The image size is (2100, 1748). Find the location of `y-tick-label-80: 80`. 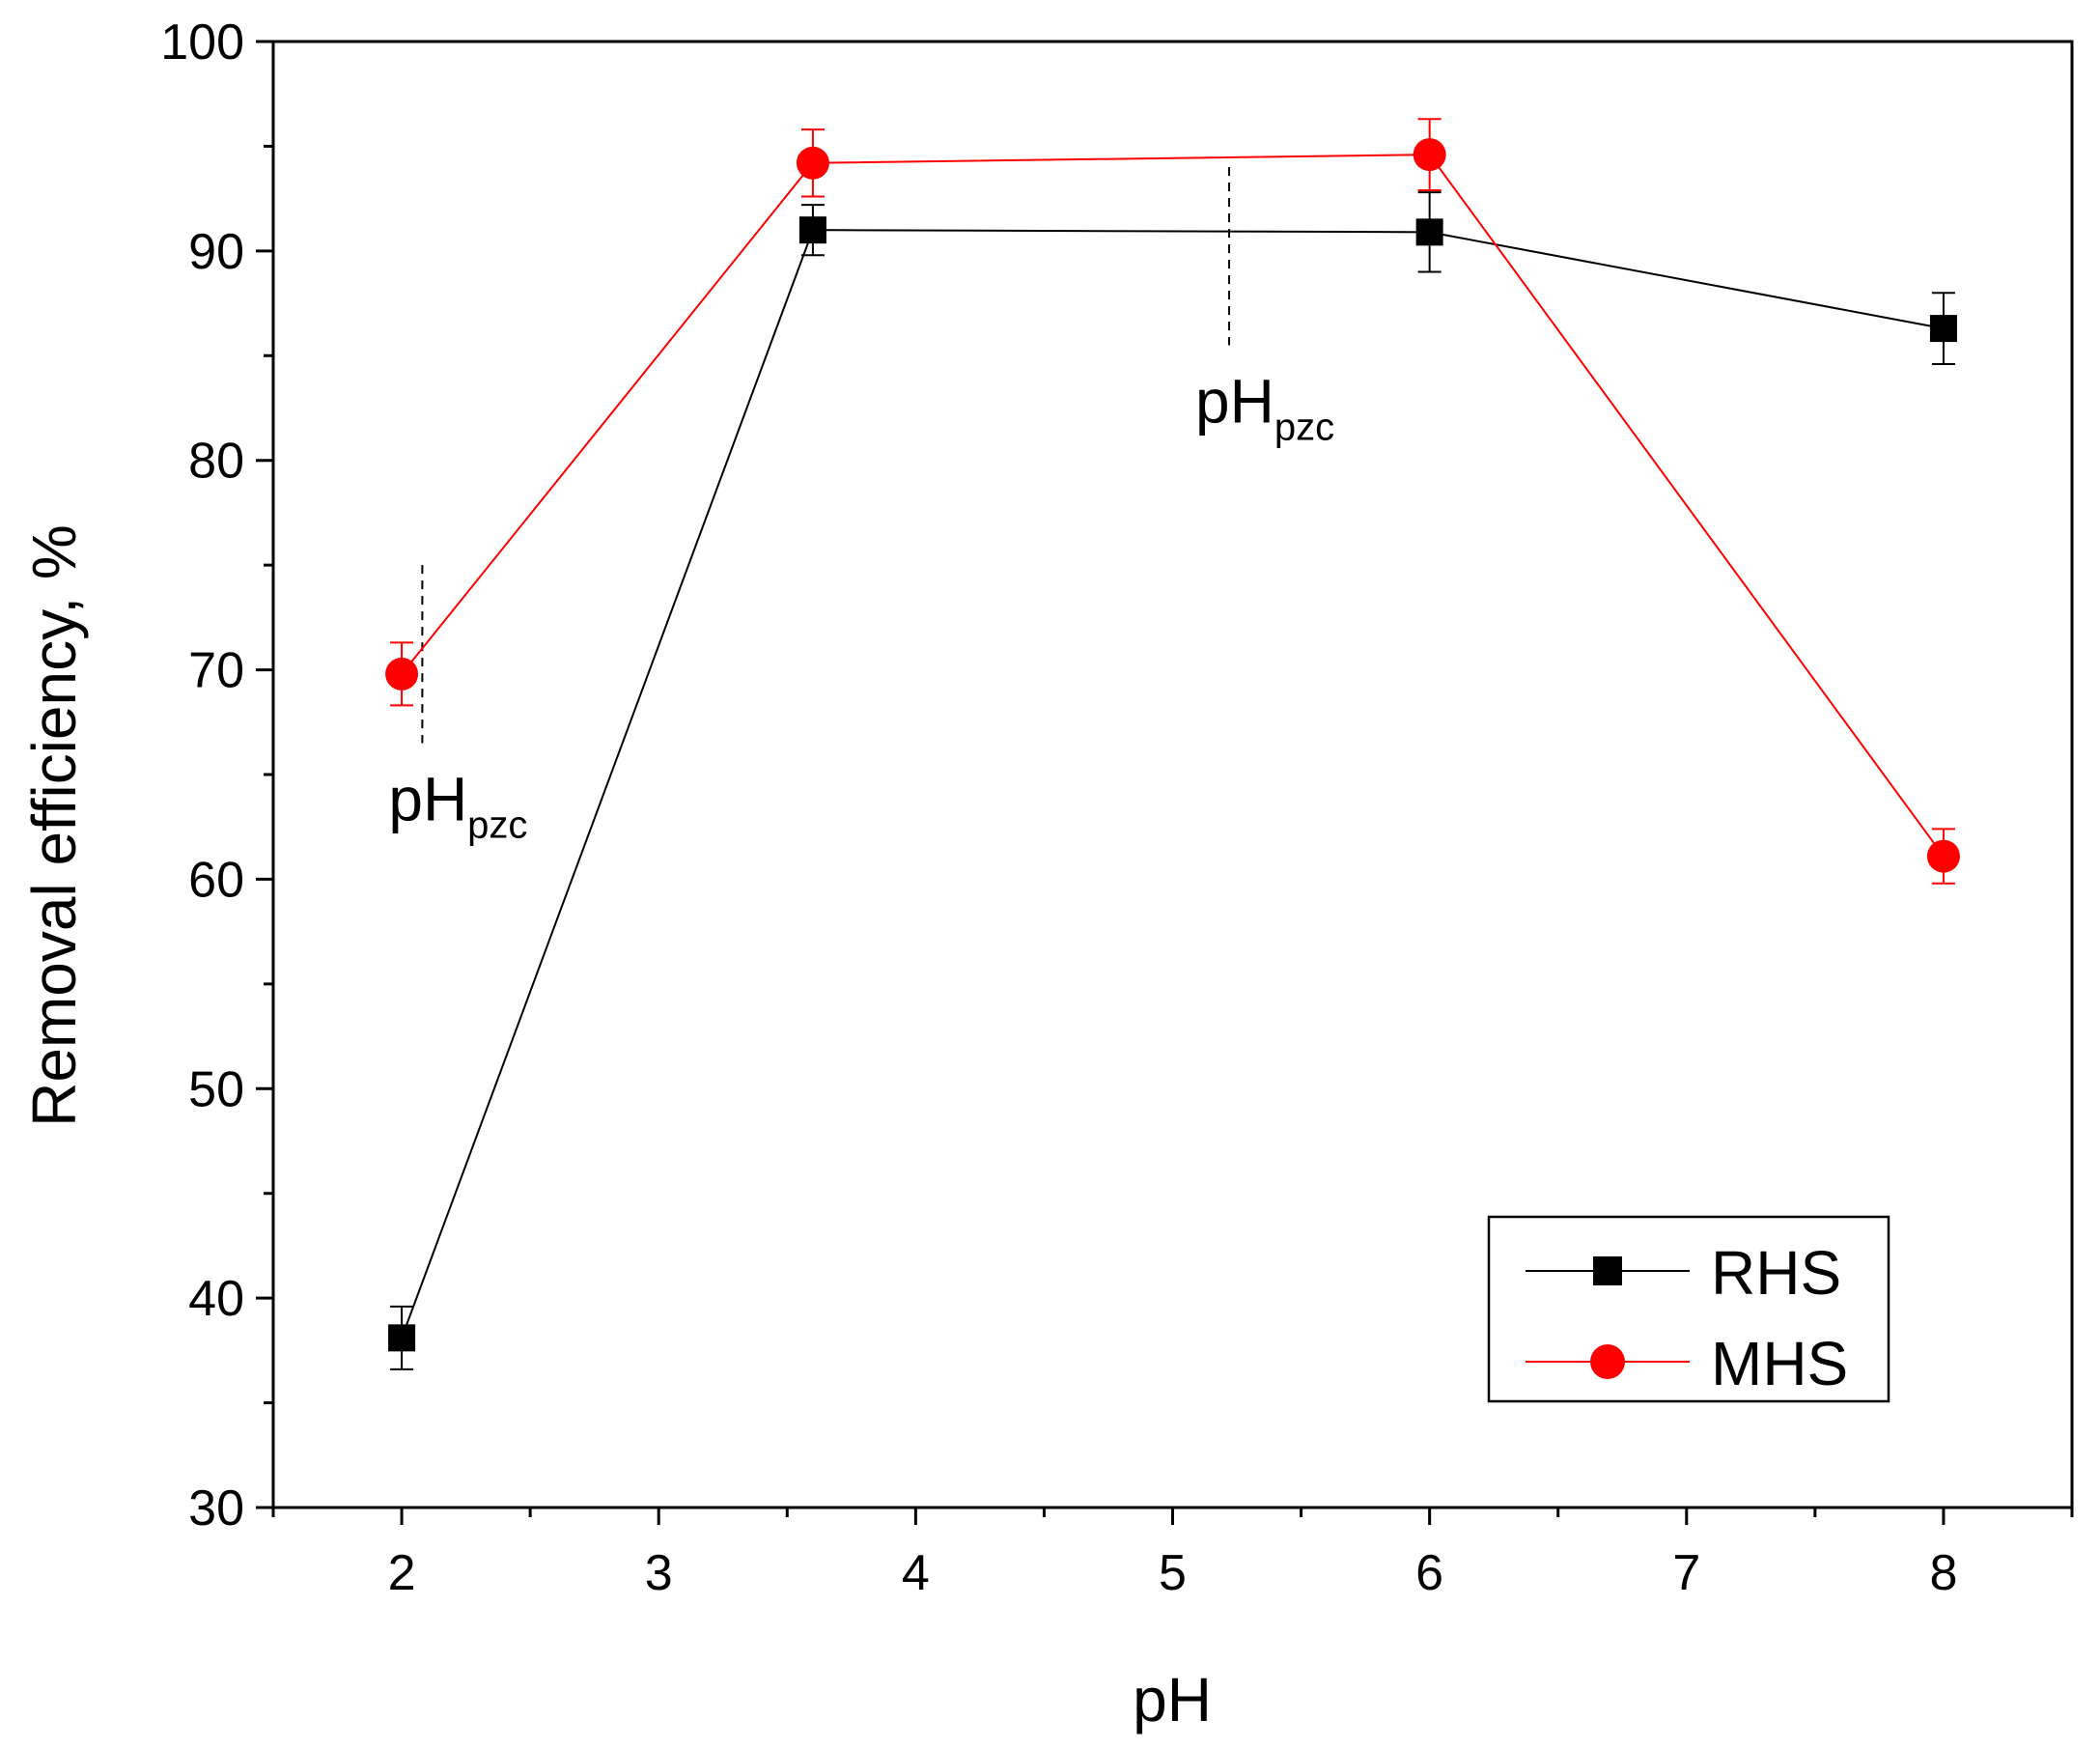

y-tick-label-80: 80 is located at coordinates (216, 462).